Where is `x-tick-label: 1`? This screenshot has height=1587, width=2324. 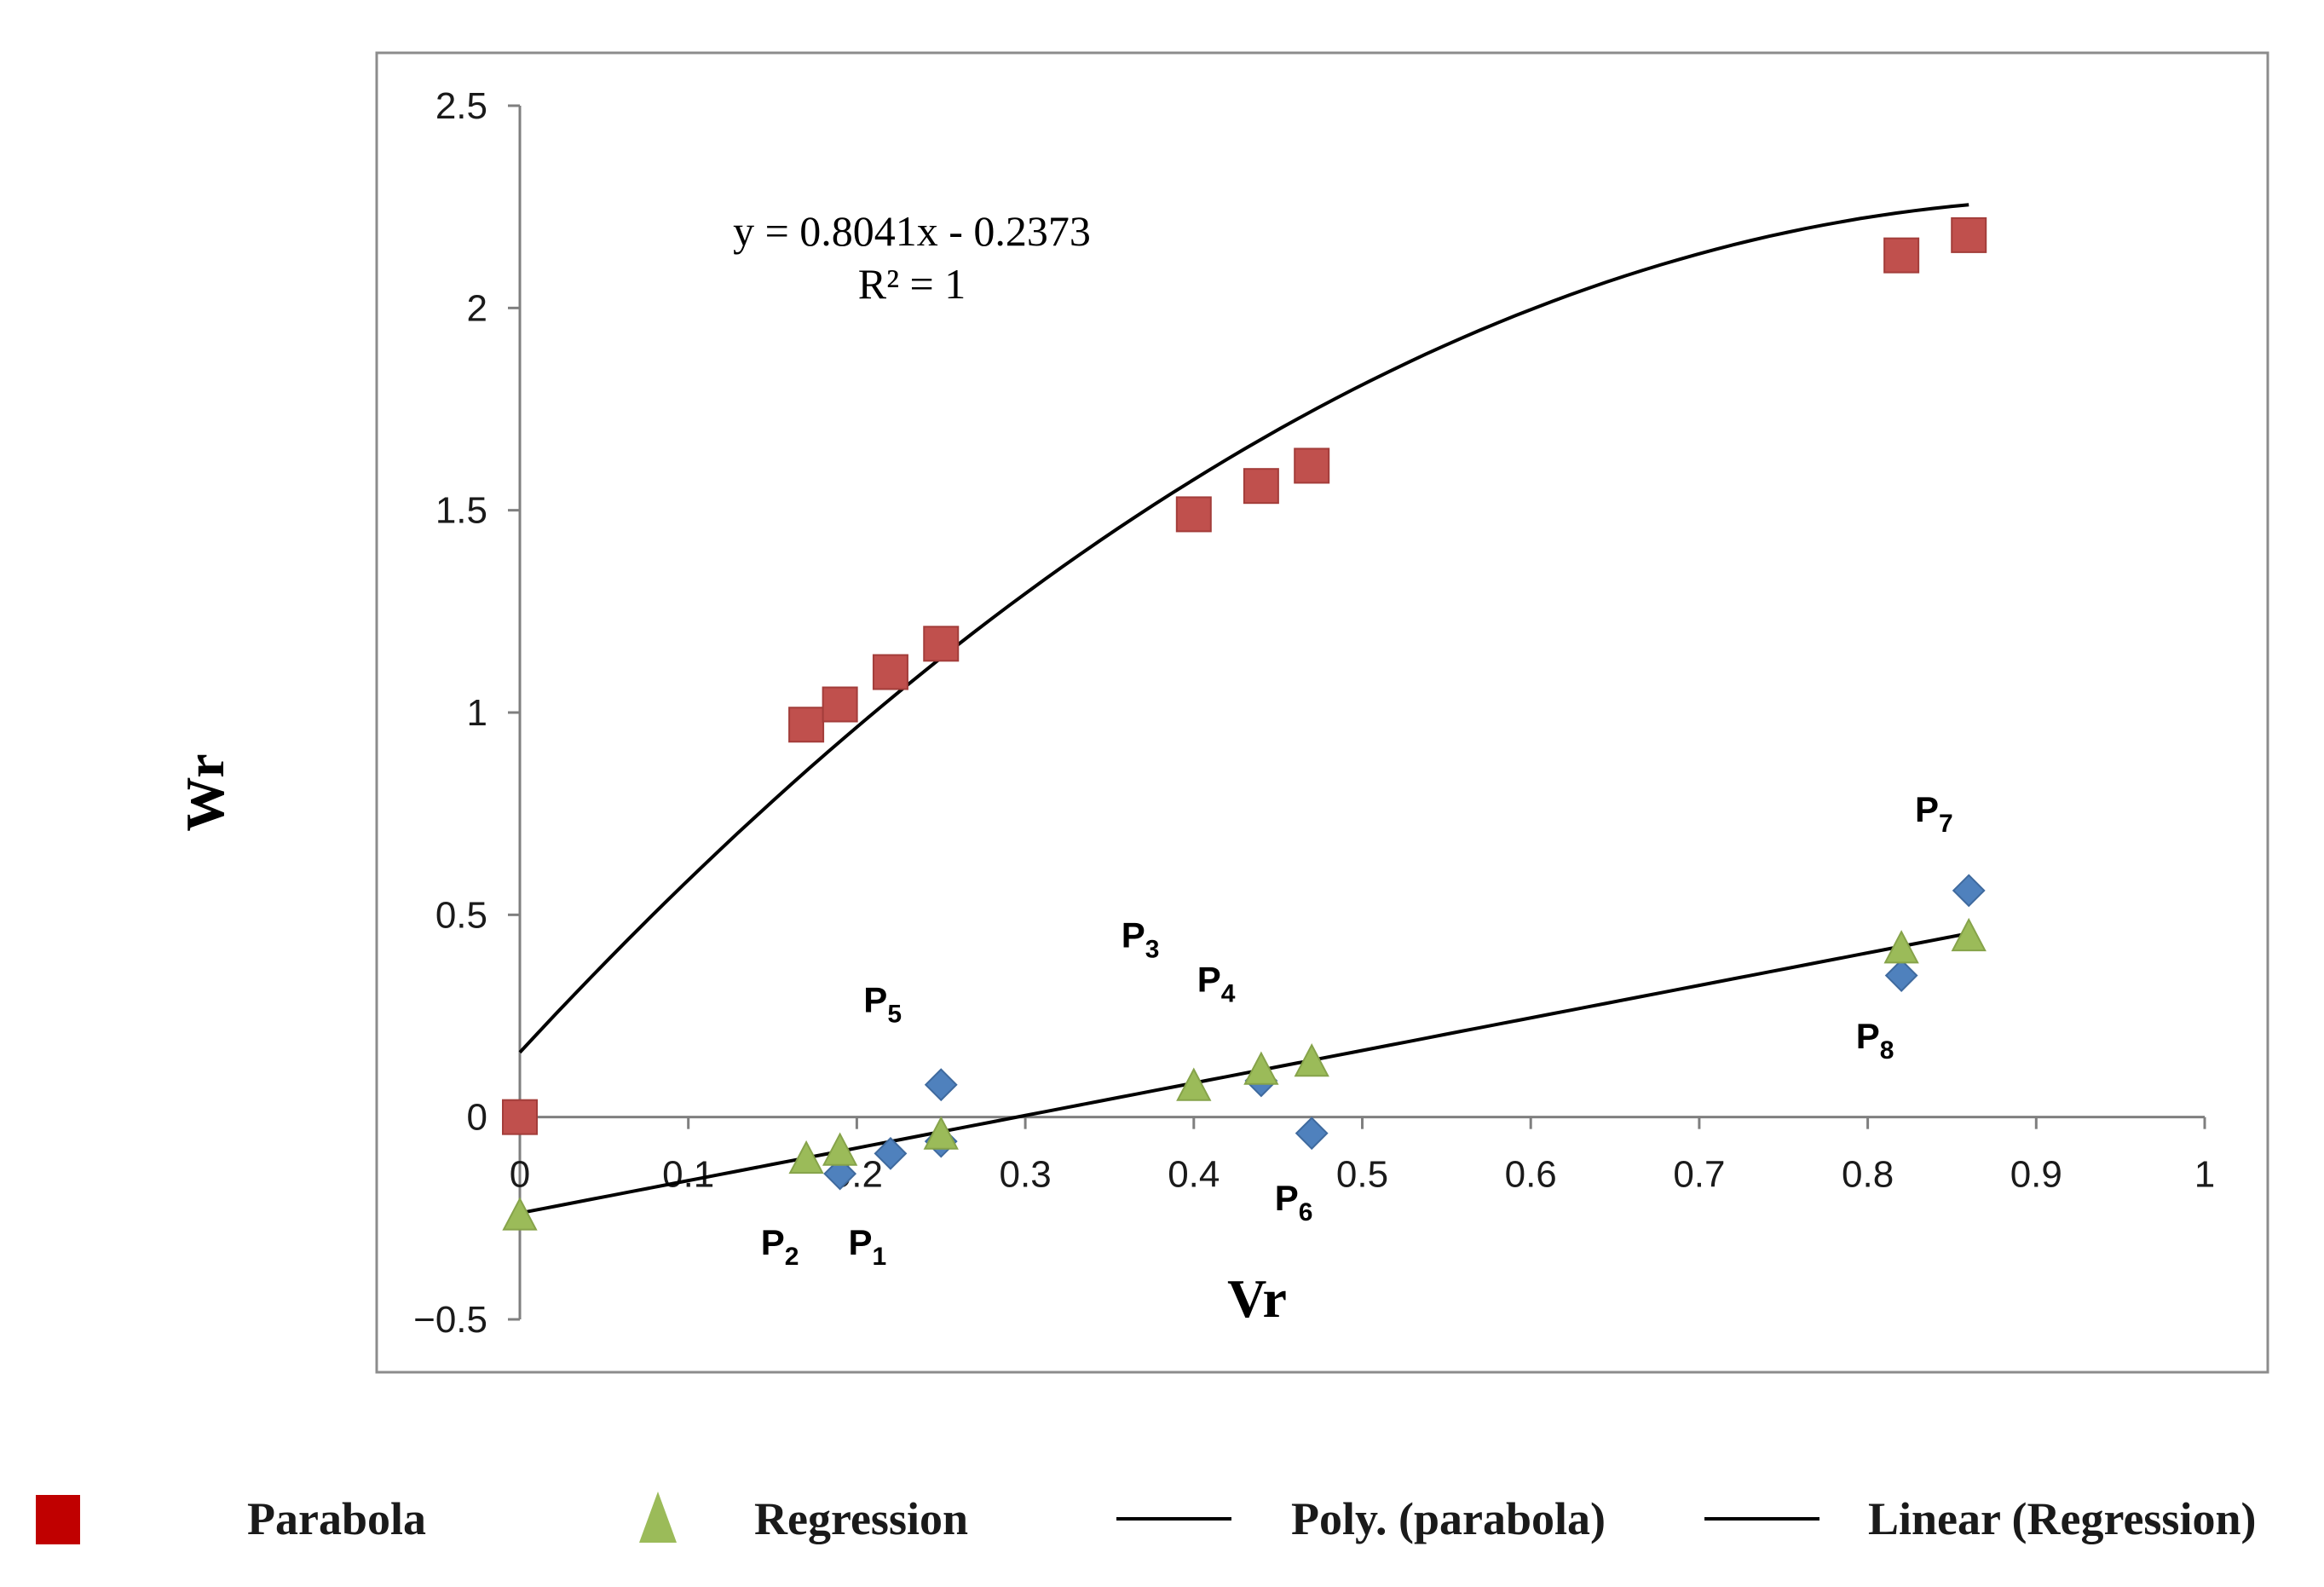 x-tick-label: 1 is located at coordinates (2204, 1175).